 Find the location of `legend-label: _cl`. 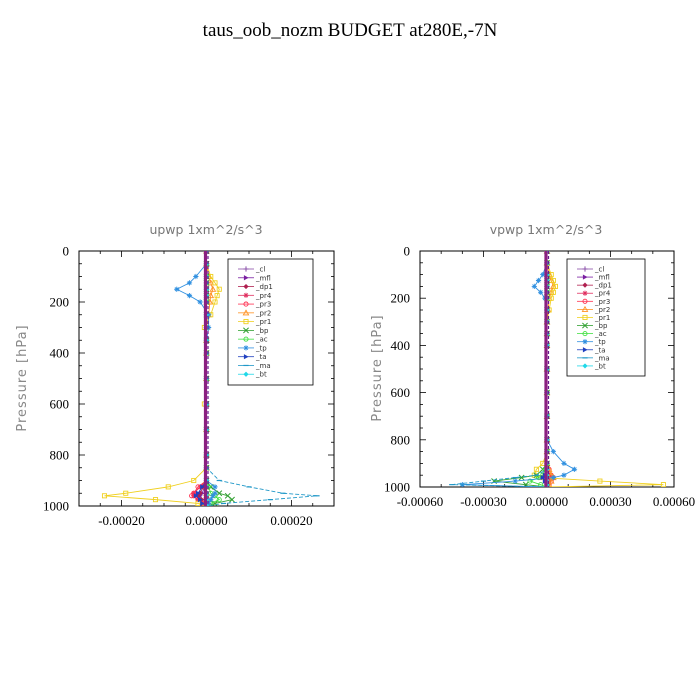

legend-label: _cl is located at coordinates (599, 270).